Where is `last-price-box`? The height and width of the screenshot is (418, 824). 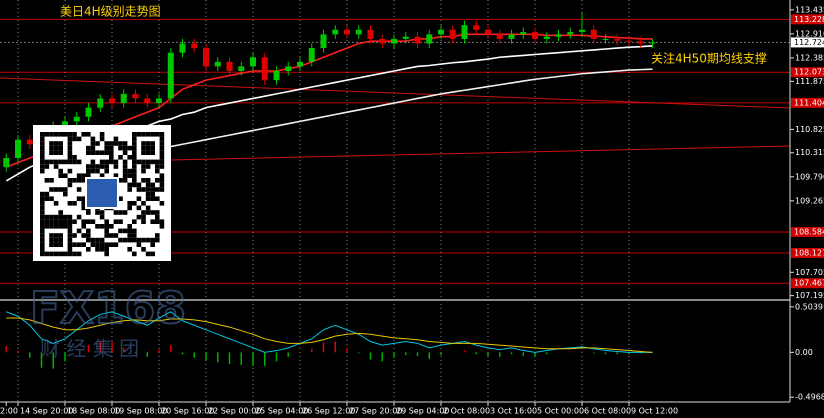
last-price-box is located at coordinates (807, 42).